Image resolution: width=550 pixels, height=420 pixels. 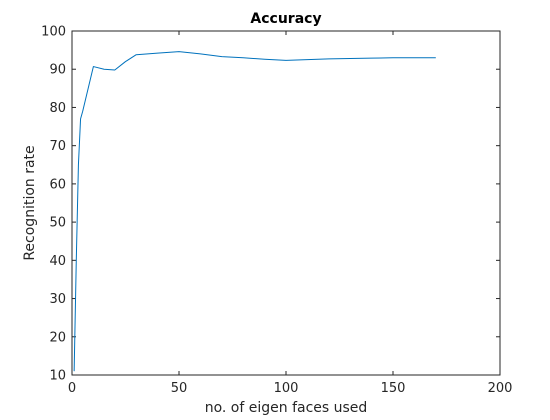 I want to click on y-tick-label: 40, so click(x=57, y=261).